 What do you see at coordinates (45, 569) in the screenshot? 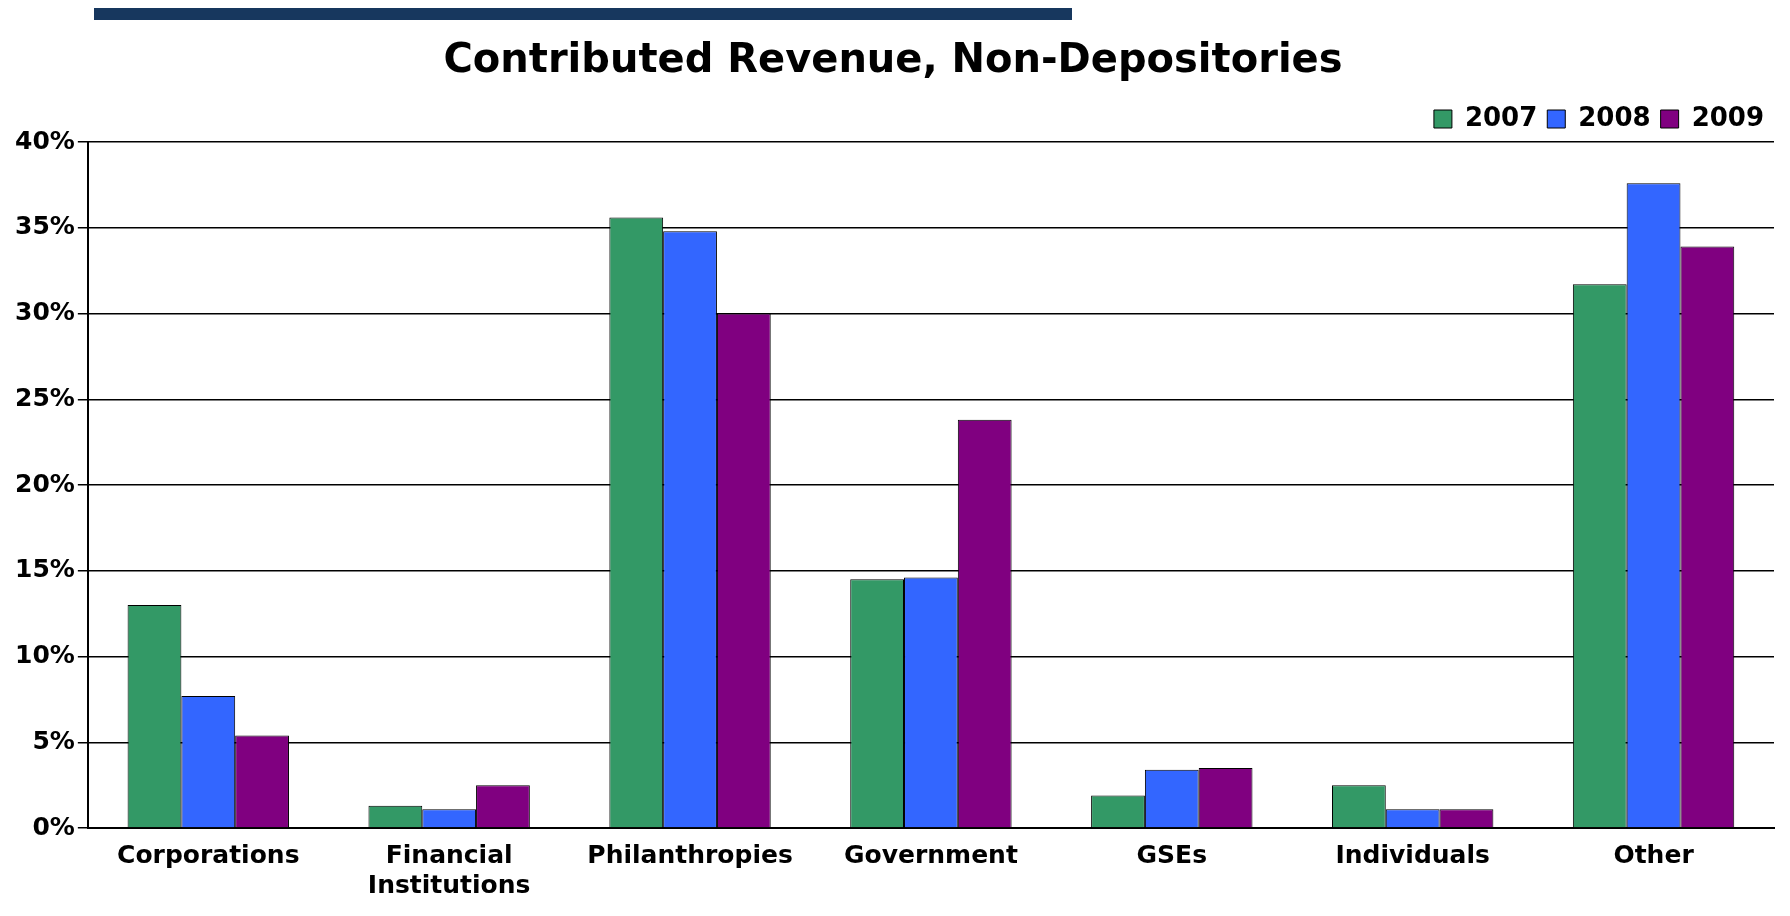
I see `y-tick-label: 15%` at bounding box center [45, 569].